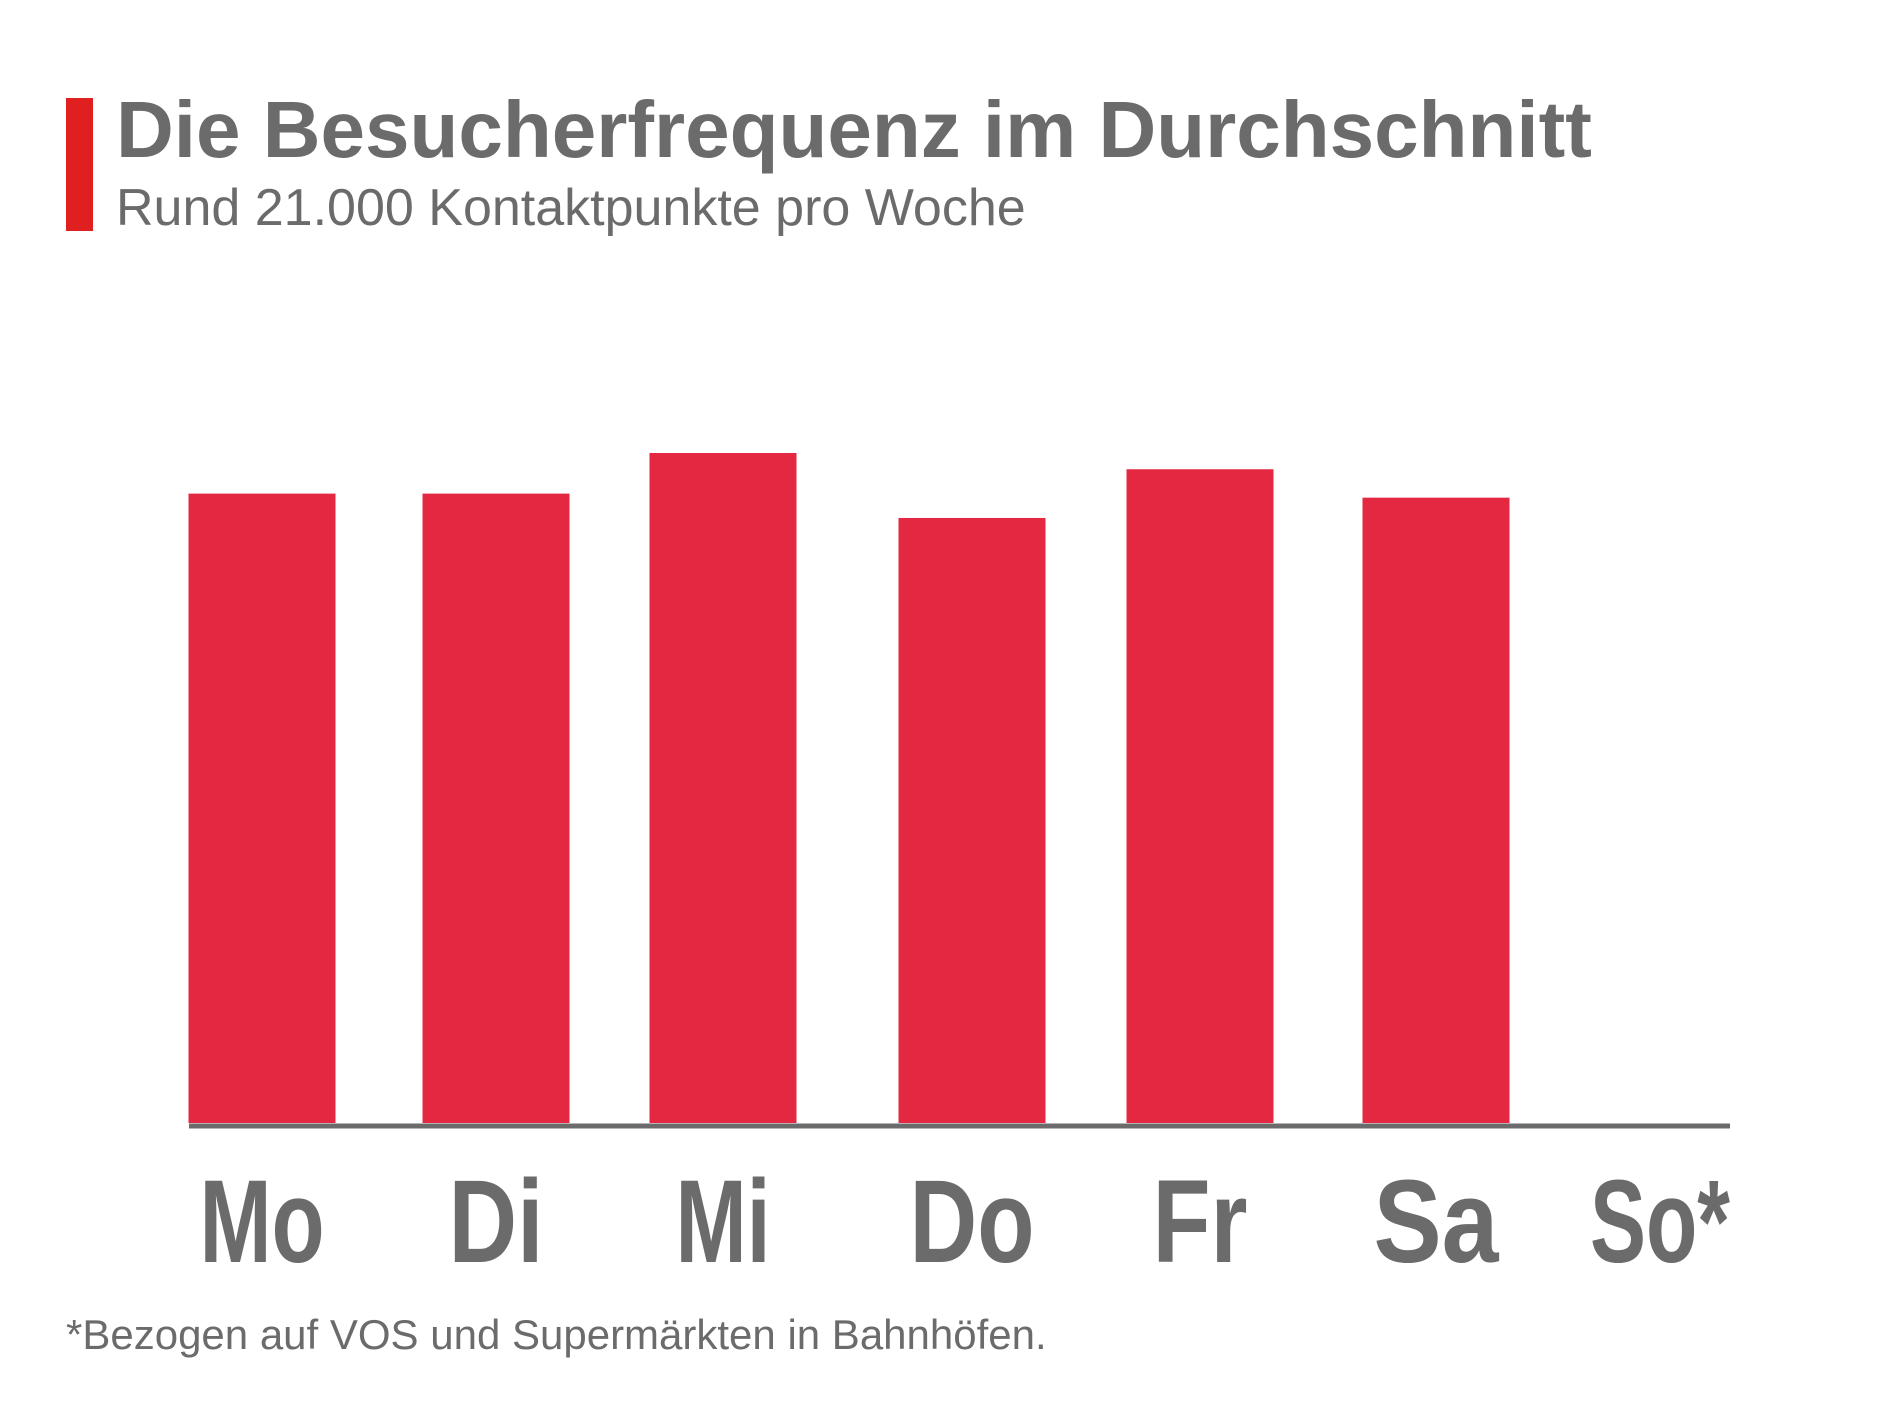 The image size is (1890, 1417). I want to click on chart-subtitle: Rund 21.000 Kontaktpunkte pro Woche, so click(571, 208).